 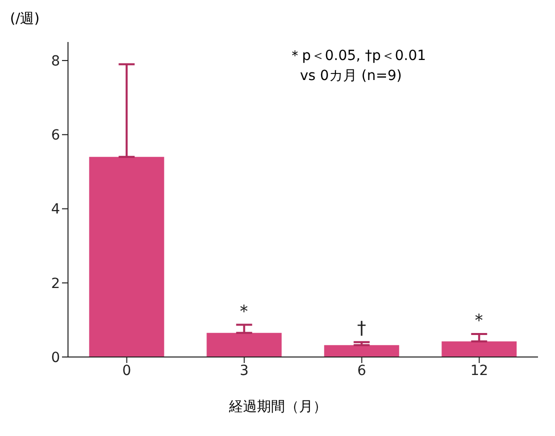 What do you see at coordinates (479, 370) in the screenshot?
I see `x-tick-label: 12` at bounding box center [479, 370].